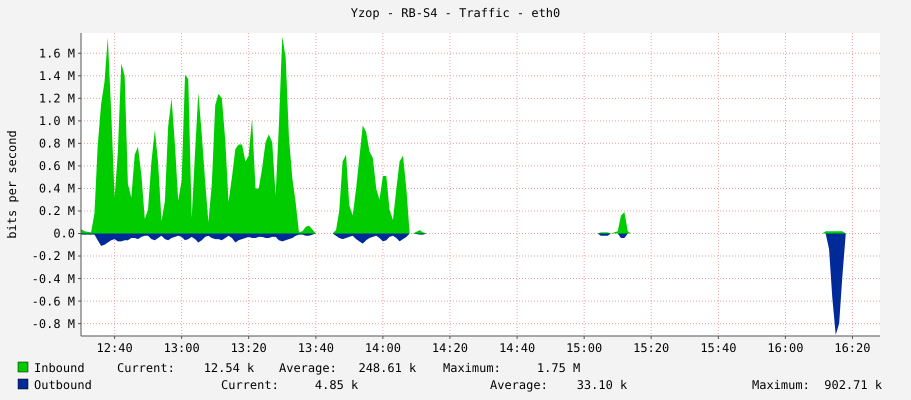  Describe the element at coordinates (56, 166) in the screenshot. I see `y-tick-label: 0.6 M` at that location.